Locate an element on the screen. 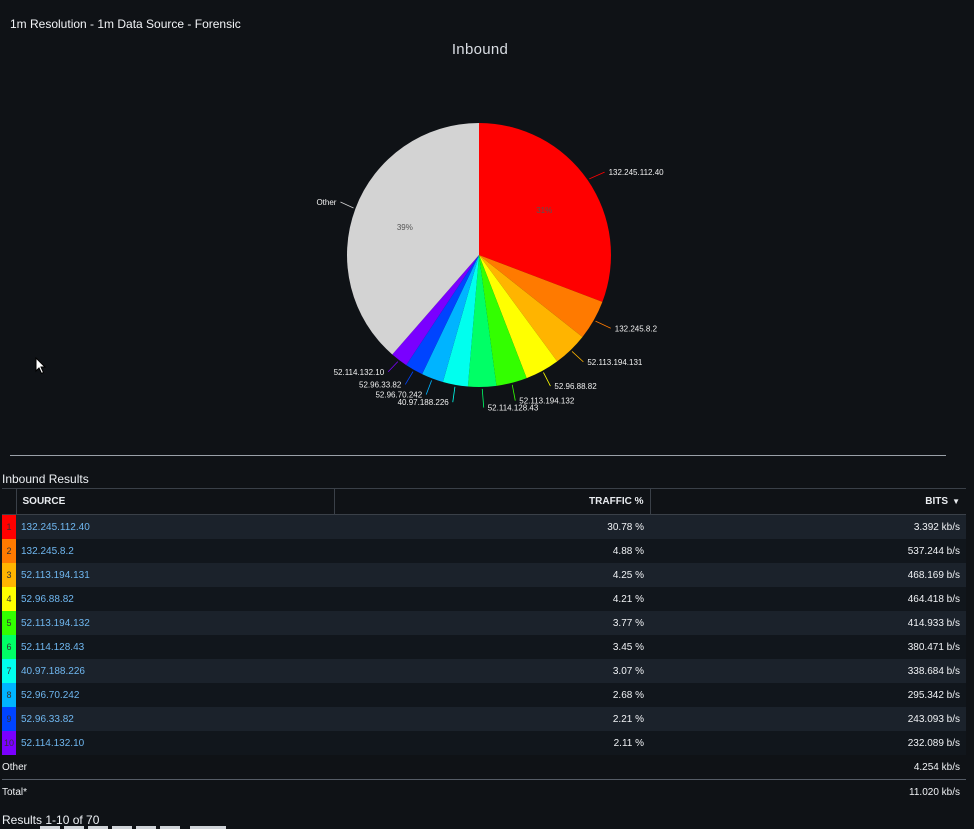 This screenshot has height=829, width=974. table-row: 7 40.97.188.226 3.07 % 338.684 b/s is located at coordinates (484, 671).